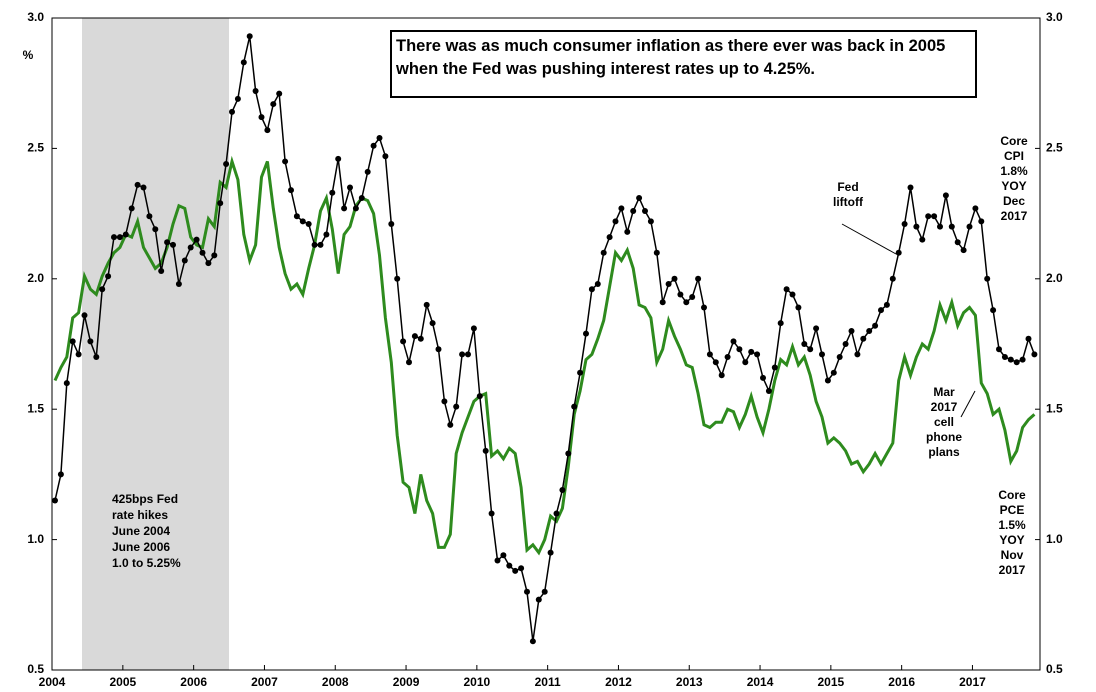 This screenshot has height=692, width=1096. Describe the element at coordinates (193, 682) in the screenshot. I see `x-tick-label: 2006` at that location.